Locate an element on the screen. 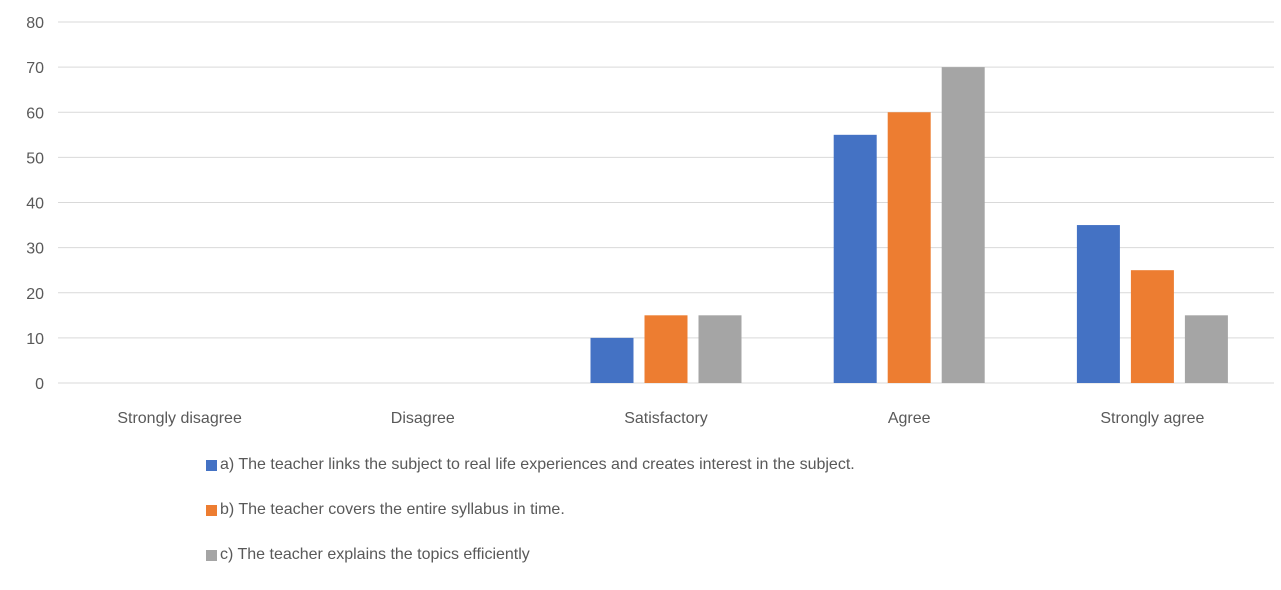  x-tick-label: Strongly agree is located at coordinates (1152, 418).